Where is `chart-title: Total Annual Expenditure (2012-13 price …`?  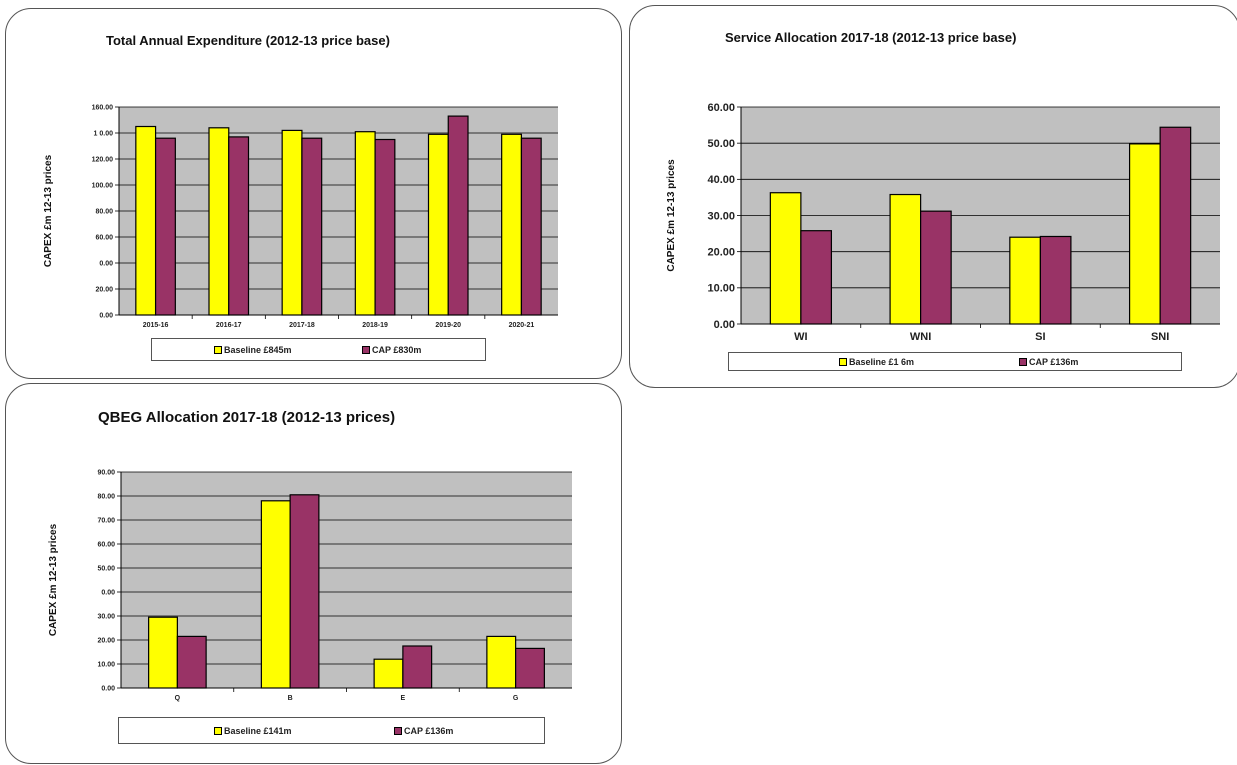 chart-title: Total Annual Expenditure (2012-13 price … is located at coordinates (248, 40).